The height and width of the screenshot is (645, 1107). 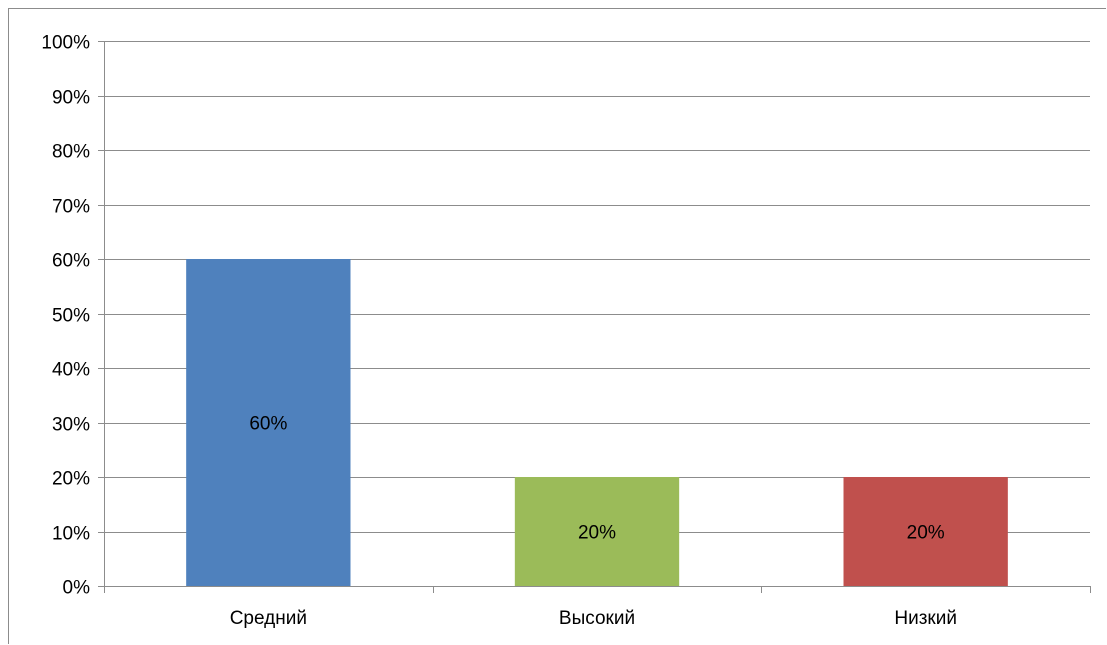 I want to click on data-label: 60%, so click(x=268, y=424).